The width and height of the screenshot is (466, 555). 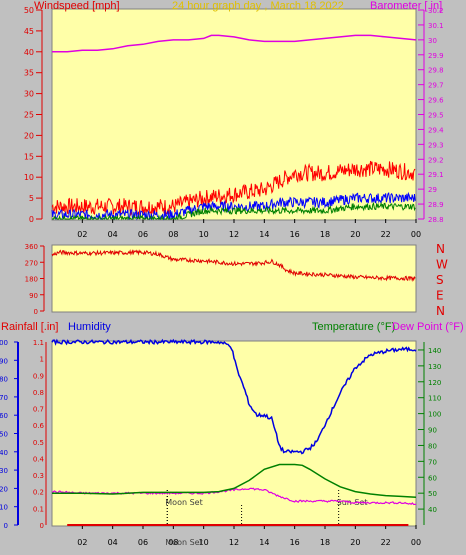 What do you see at coordinates (29, 10) in the screenshot?
I see `wind-tick-label: 50` at bounding box center [29, 10].